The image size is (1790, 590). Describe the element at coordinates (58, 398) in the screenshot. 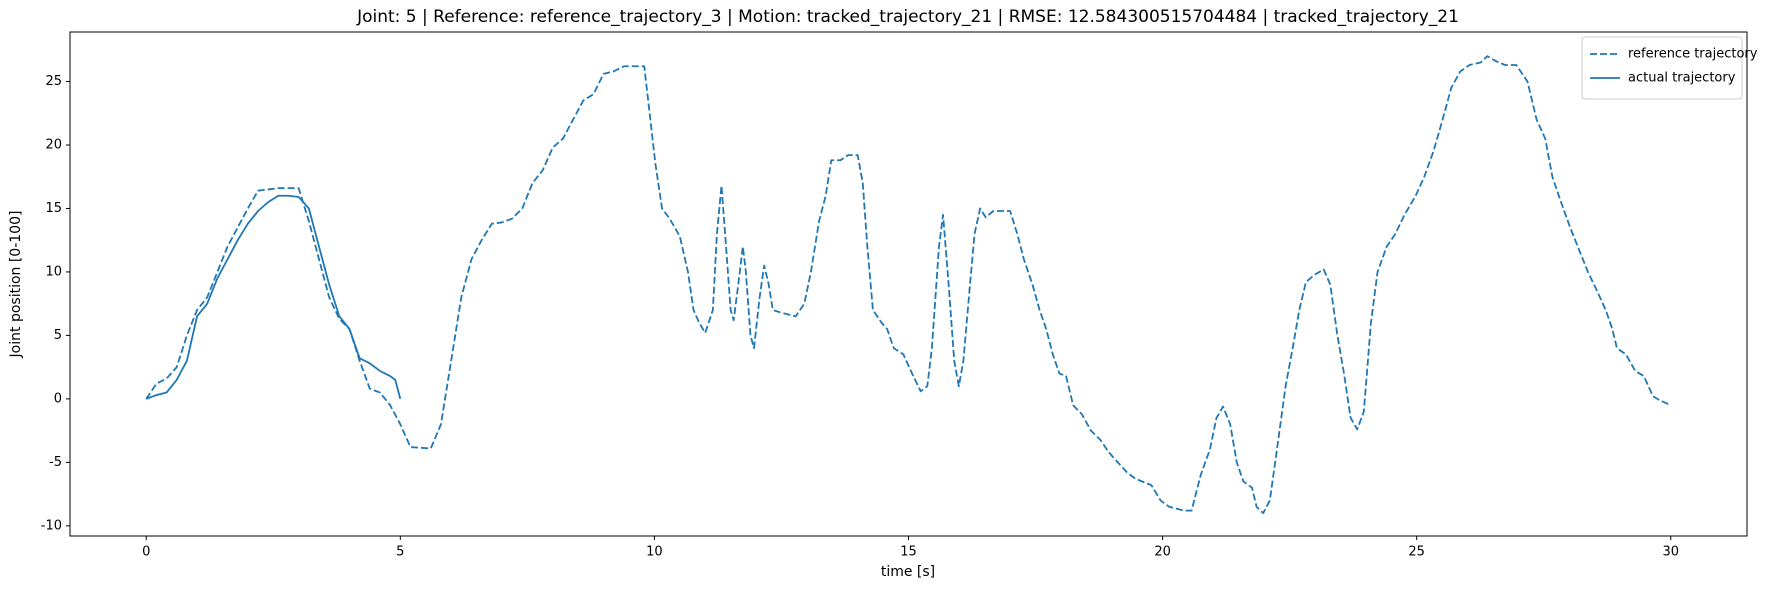

I see `y-tick-label: 0` at that location.